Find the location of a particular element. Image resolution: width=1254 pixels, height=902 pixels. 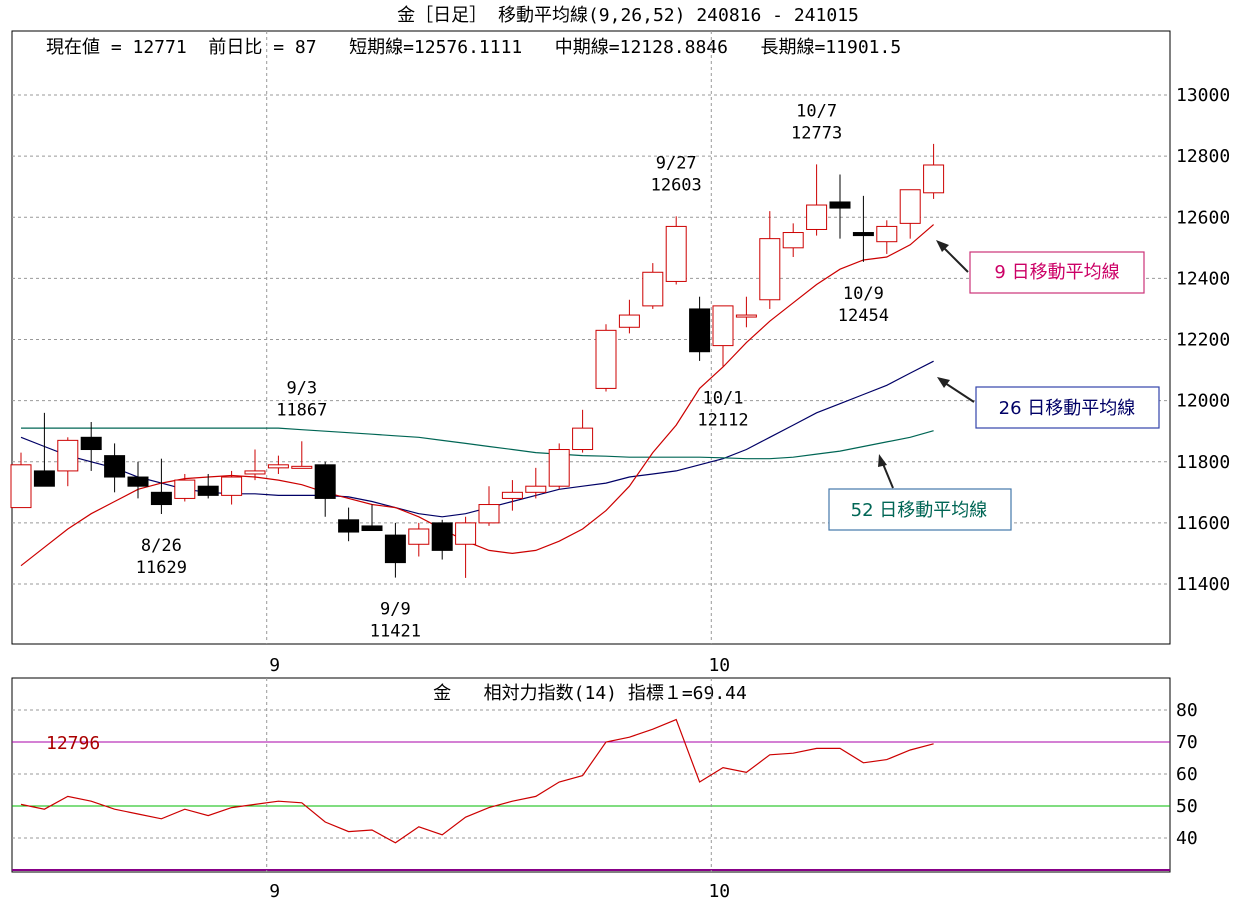

y-tick-label: 70 is located at coordinates (1187, 742).